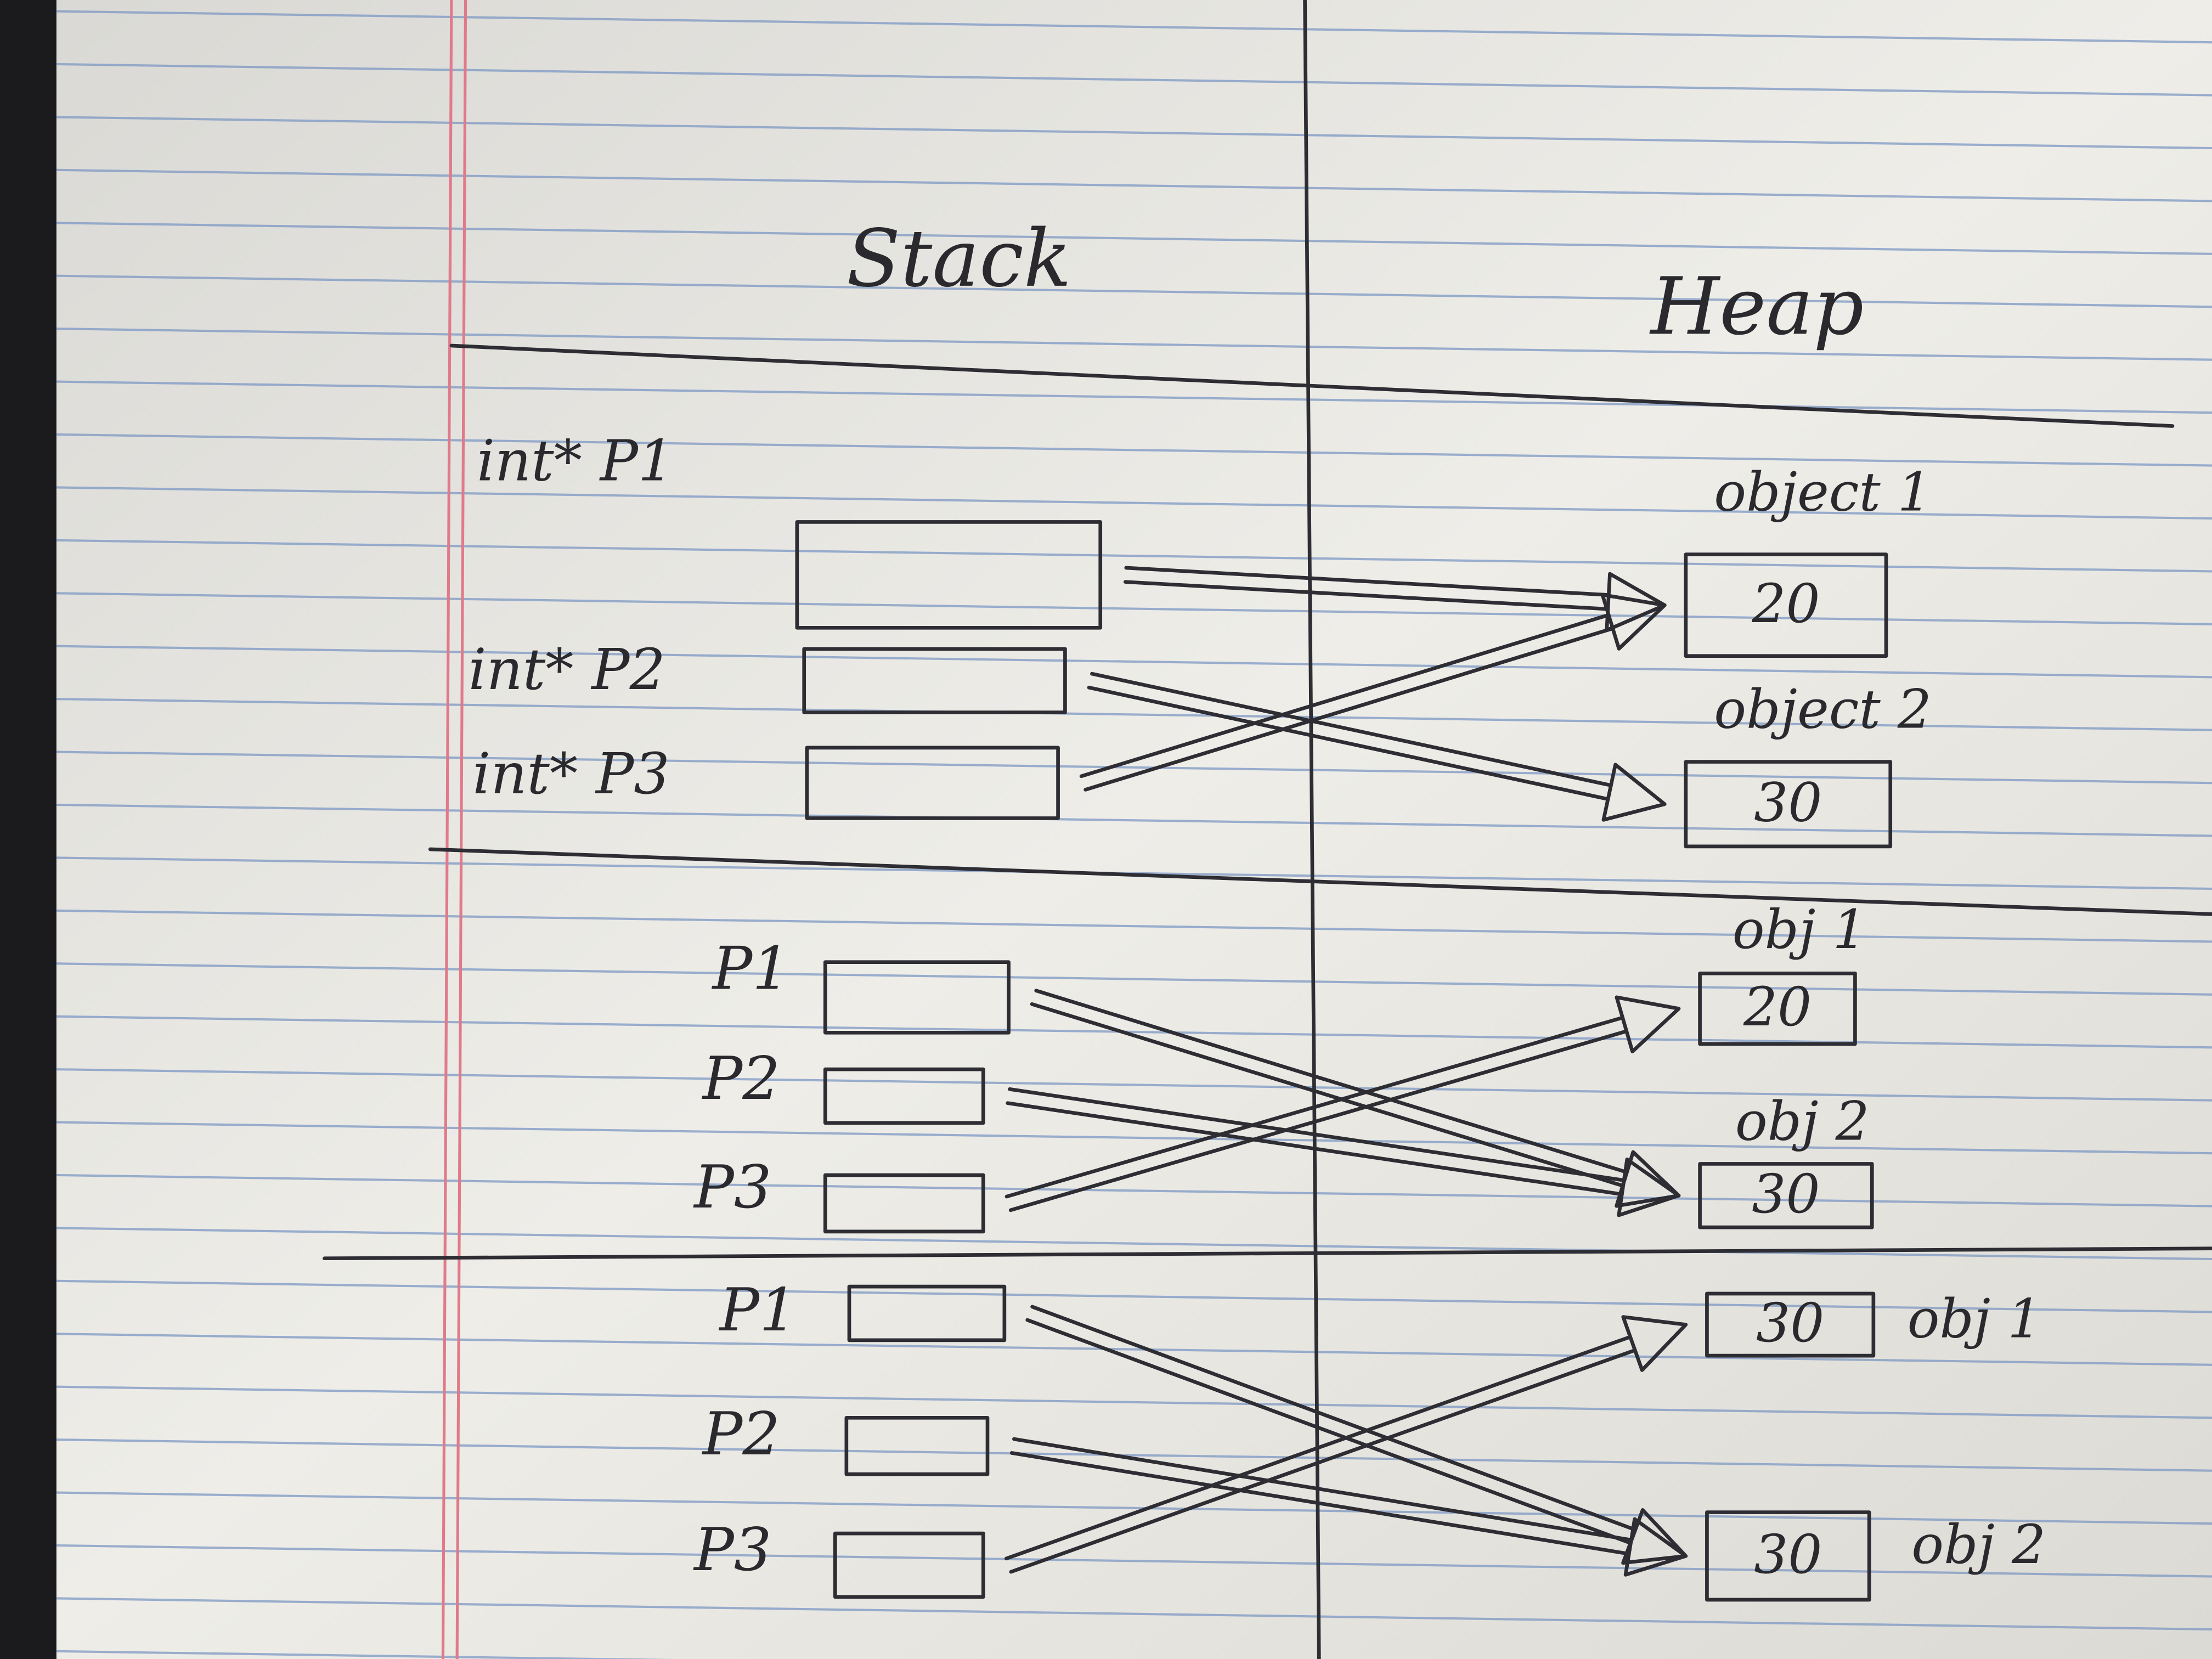 The height and width of the screenshot is (1659, 2212). What do you see at coordinates (1823, 492) in the screenshot?
I see `object-label: object 1` at bounding box center [1823, 492].